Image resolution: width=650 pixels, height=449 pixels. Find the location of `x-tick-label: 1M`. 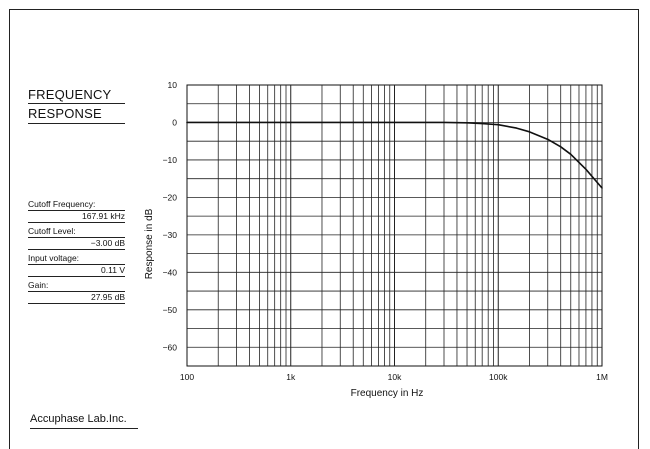

x-tick-label: 1M is located at coordinates (602, 377).